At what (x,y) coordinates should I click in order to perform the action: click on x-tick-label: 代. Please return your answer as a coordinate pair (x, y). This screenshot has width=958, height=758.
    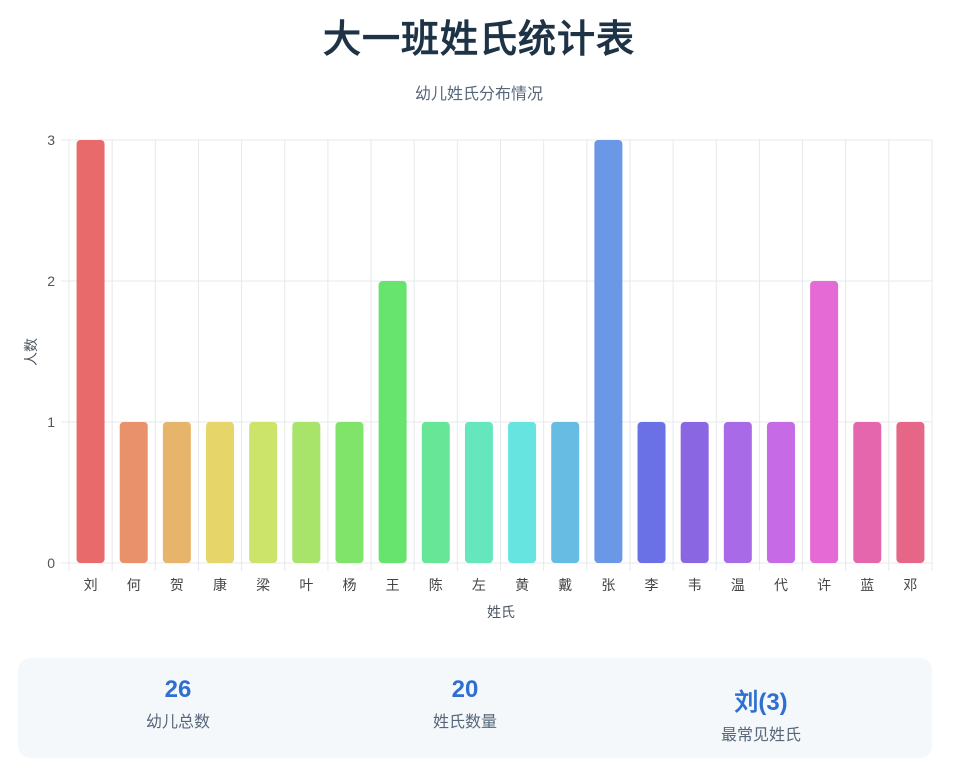
    Looking at the image, I should click on (781, 586).